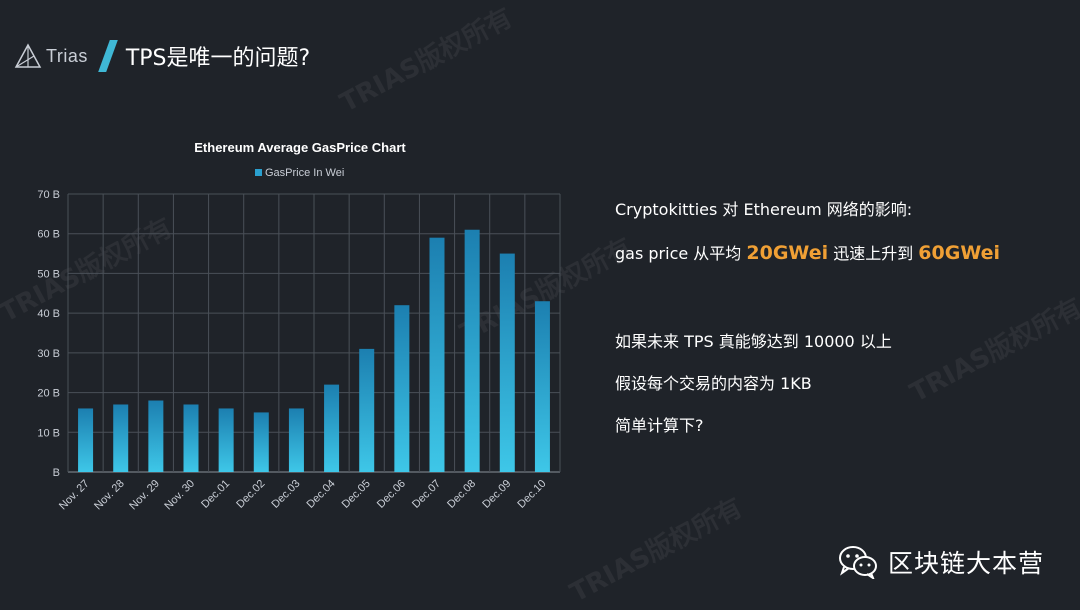 Image resolution: width=1080 pixels, height=610 pixels. I want to click on page-title: TPS是唯一的问题?, so click(218, 58).